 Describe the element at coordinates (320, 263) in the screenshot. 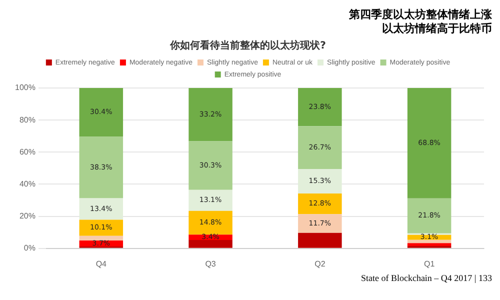

I see `x-tick-label: Q2` at that location.